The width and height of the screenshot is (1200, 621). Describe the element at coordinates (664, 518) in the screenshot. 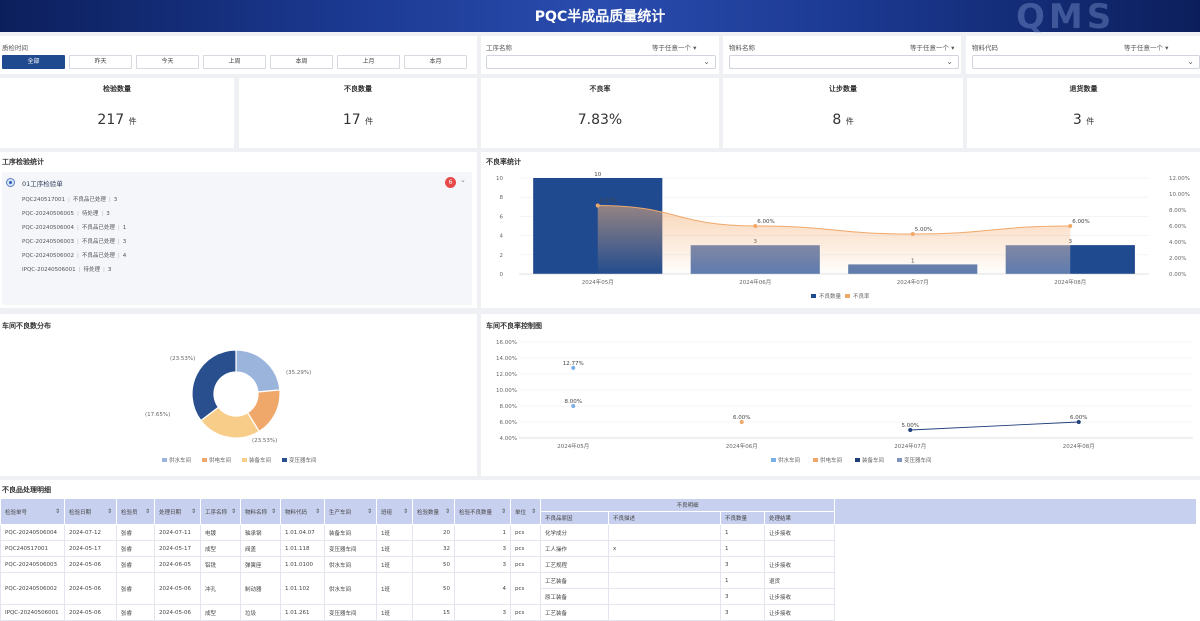

I see `detail-column-header: 不良描述` at that location.